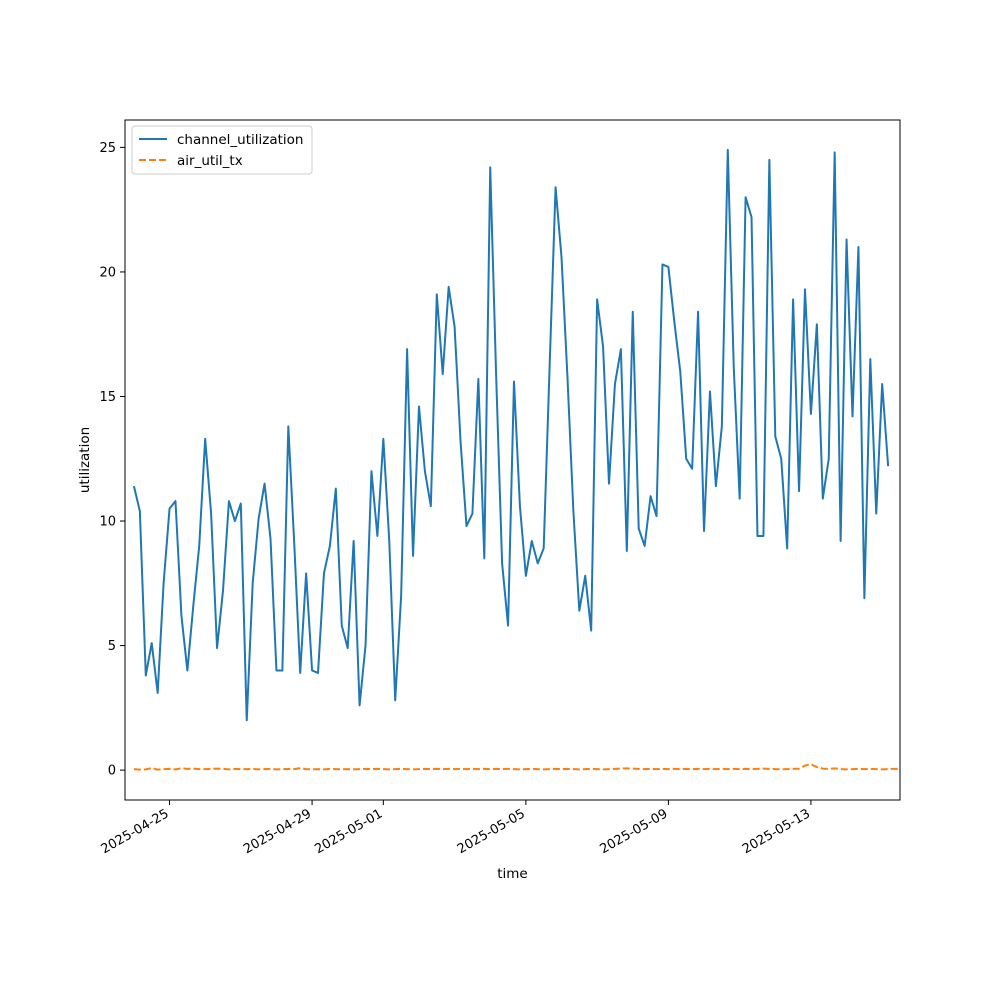 This screenshot has height=1000, width=1000. I want to click on y-tick-label: 5, so click(112, 646).